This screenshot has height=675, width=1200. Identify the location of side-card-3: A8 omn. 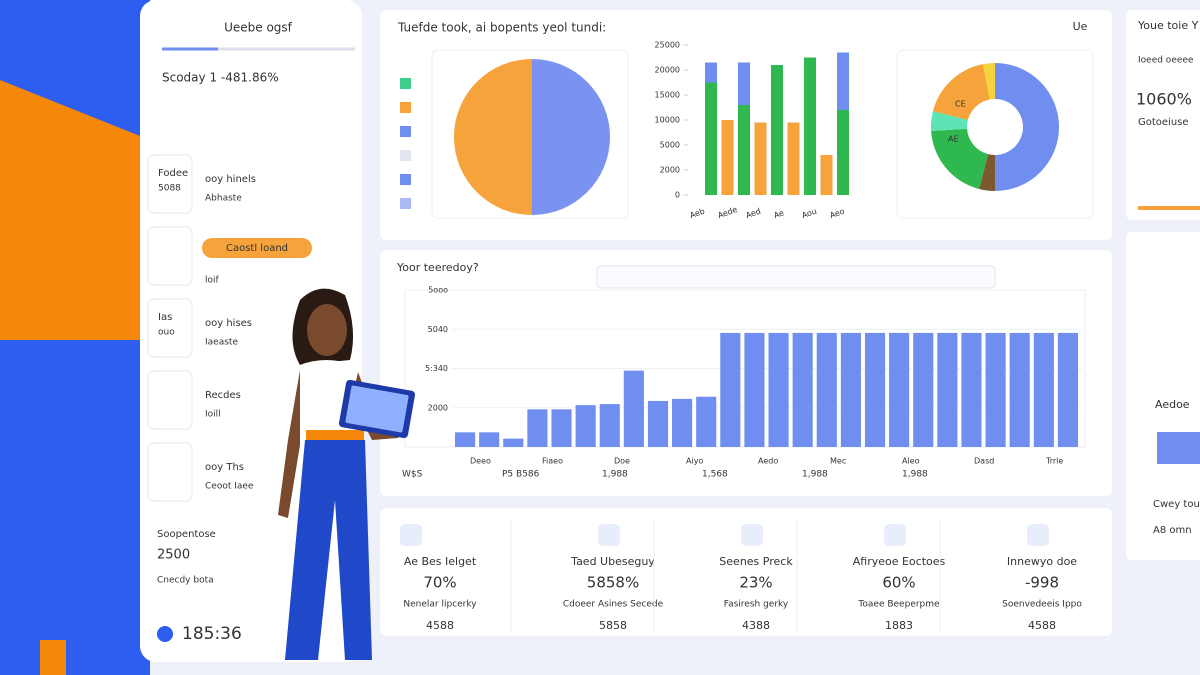
(1172, 530).